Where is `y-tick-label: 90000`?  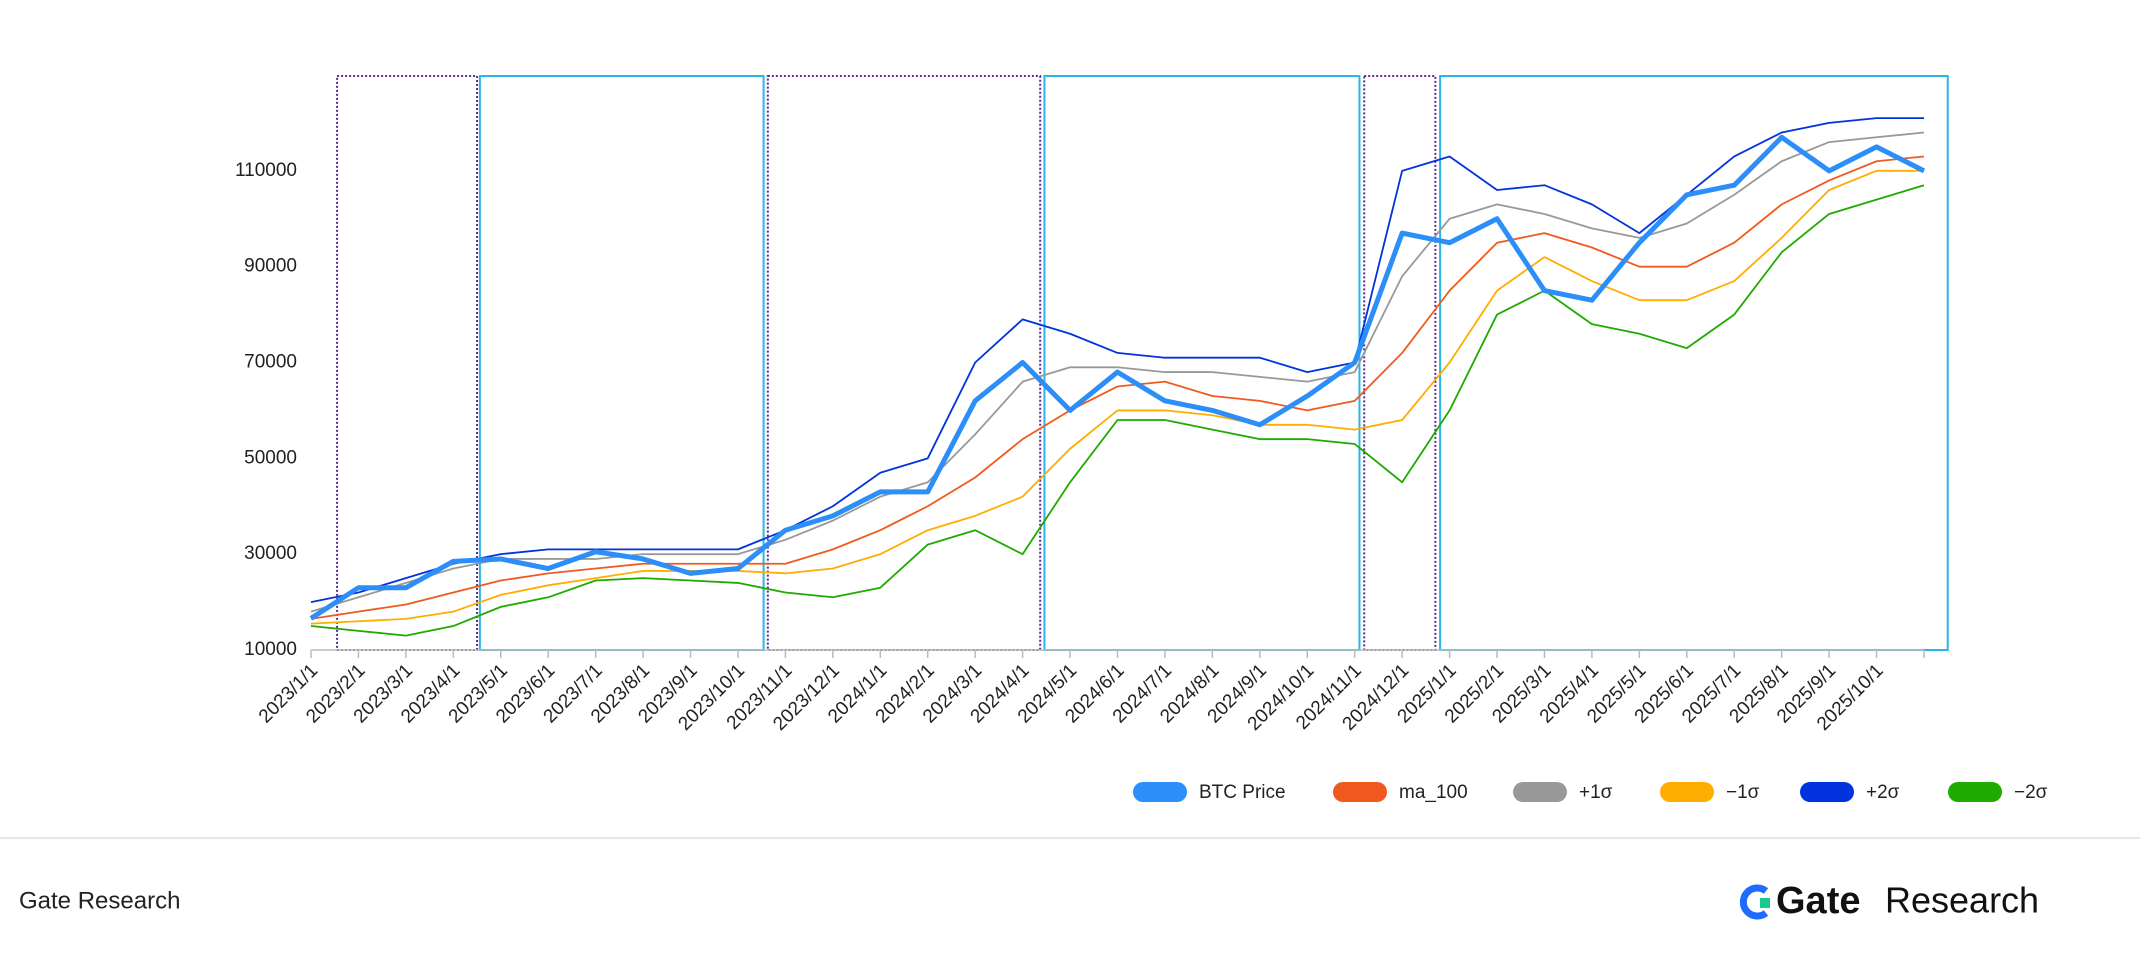 y-tick-label: 90000 is located at coordinates (270, 266).